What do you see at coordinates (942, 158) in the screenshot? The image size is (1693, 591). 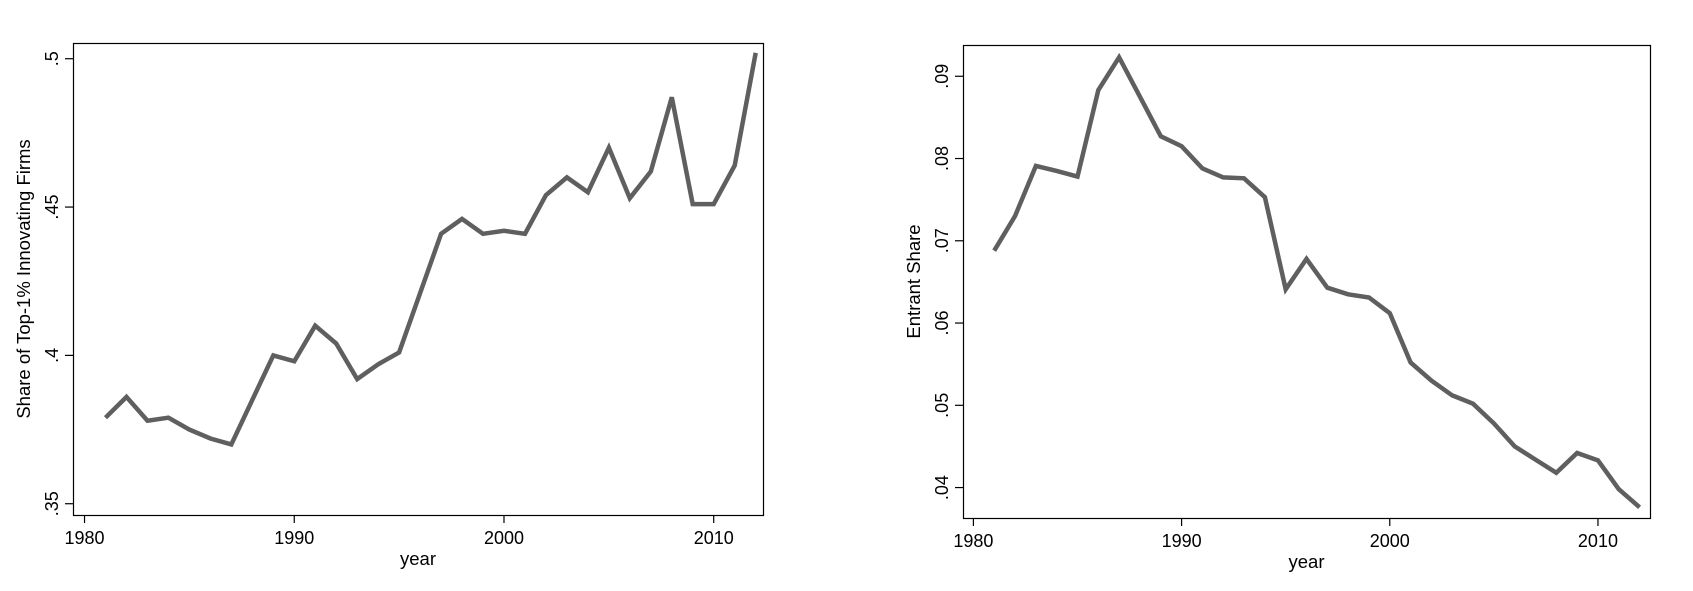 I see `y-tick-label: .08` at bounding box center [942, 158].